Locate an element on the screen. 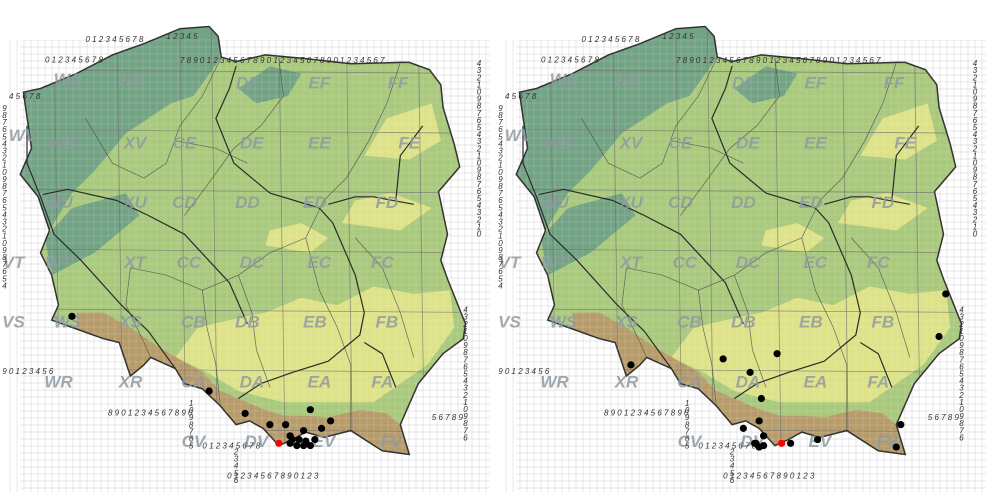 Image resolution: width=991 pixels, height=501 pixels. utm-square-label: XS is located at coordinates (130, 322).